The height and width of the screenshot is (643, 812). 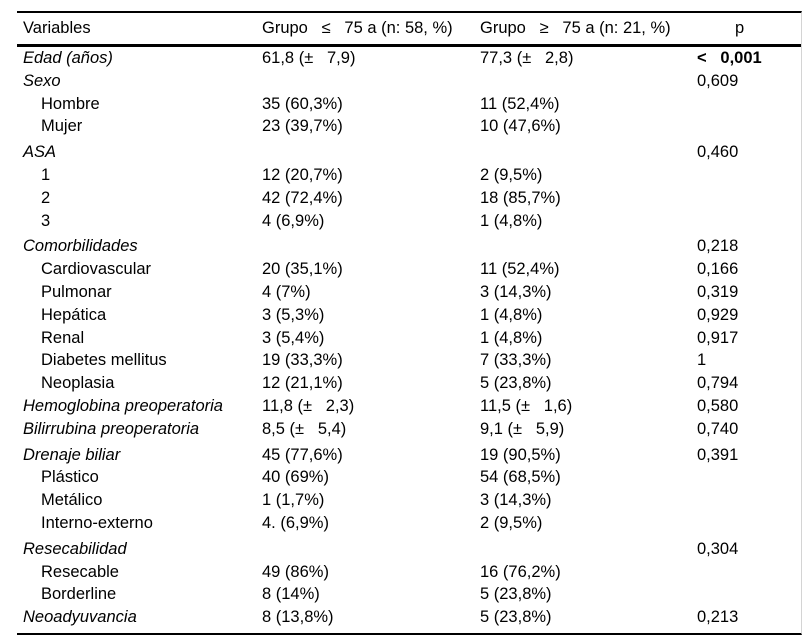 I want to click on table-row: Diabetes mellitus 19 (33,3%) 7 (33,3%) 1, so click(x=409, y=360).